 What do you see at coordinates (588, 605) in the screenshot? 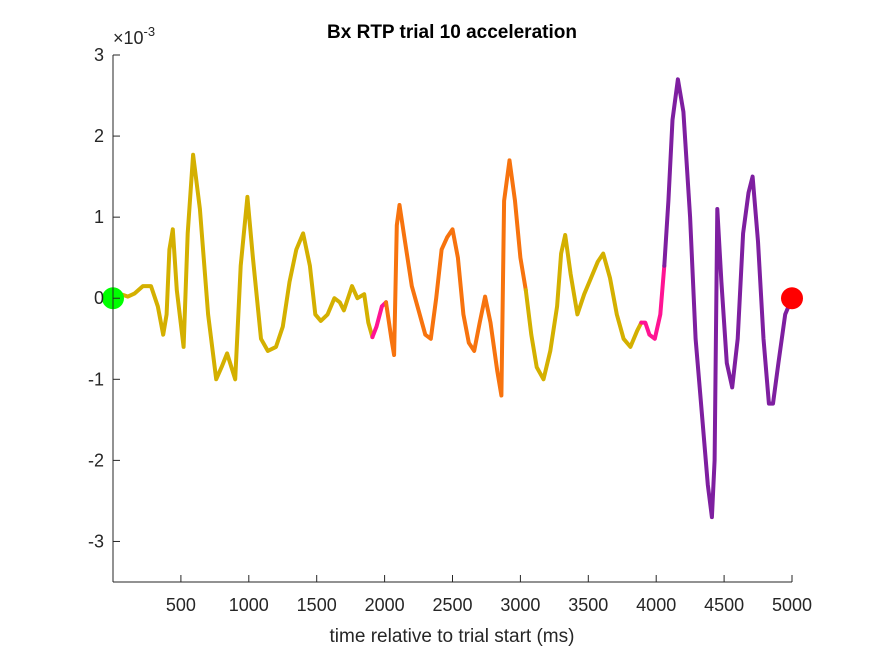
I see `x-tick-label: 3500` at bounding box center [588, 605].